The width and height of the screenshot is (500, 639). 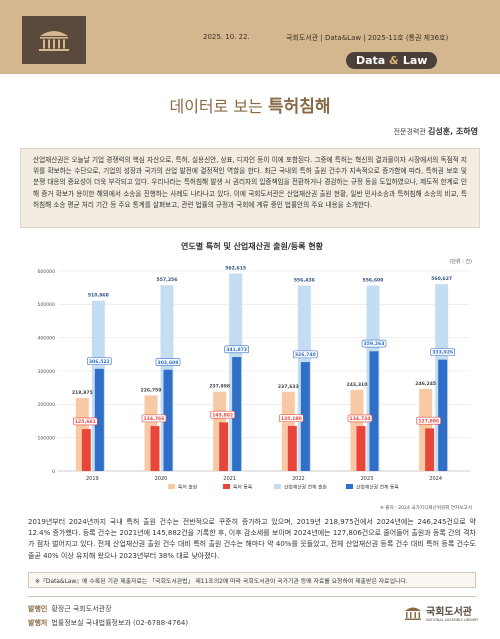 I want to click on issuer-name: 황정근 국회도서관장, so click(x=81, y=609).